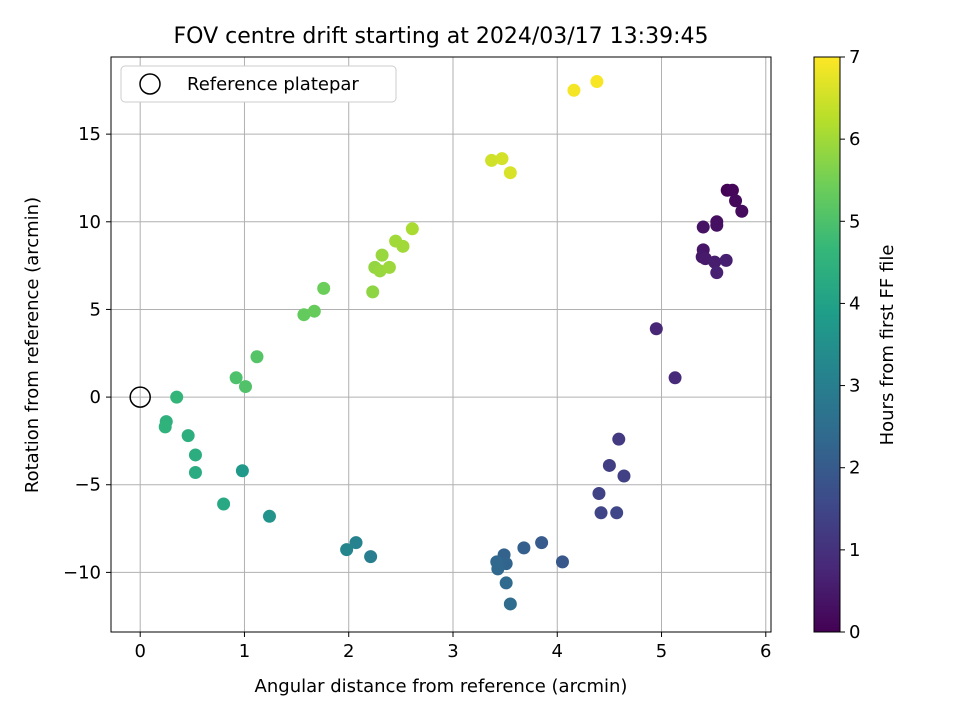 The width and height of the screenshot is (960, 720). I want to click on x-tick-label: 4, so click(557, 651).